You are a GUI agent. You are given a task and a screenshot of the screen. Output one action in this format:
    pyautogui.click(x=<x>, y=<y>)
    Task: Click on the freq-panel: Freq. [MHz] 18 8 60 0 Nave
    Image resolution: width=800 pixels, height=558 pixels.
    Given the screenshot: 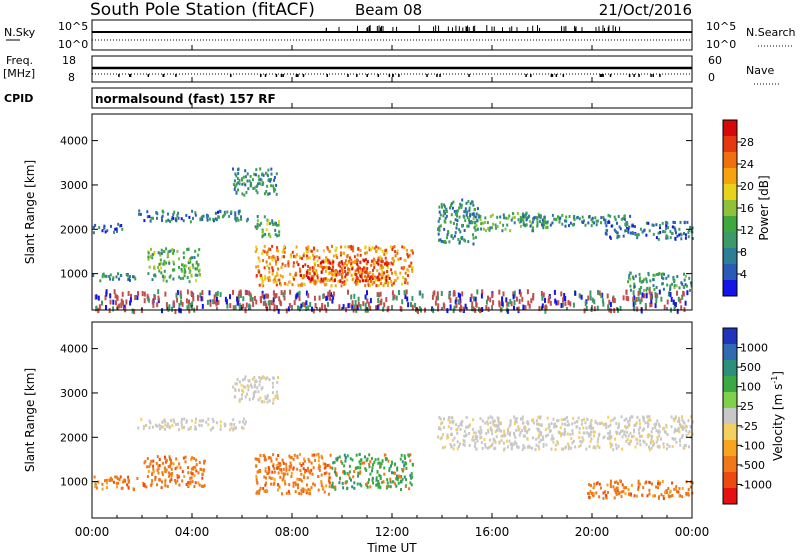 What is the action you would take?
    pyautogui.click(x=391, y=69)
    